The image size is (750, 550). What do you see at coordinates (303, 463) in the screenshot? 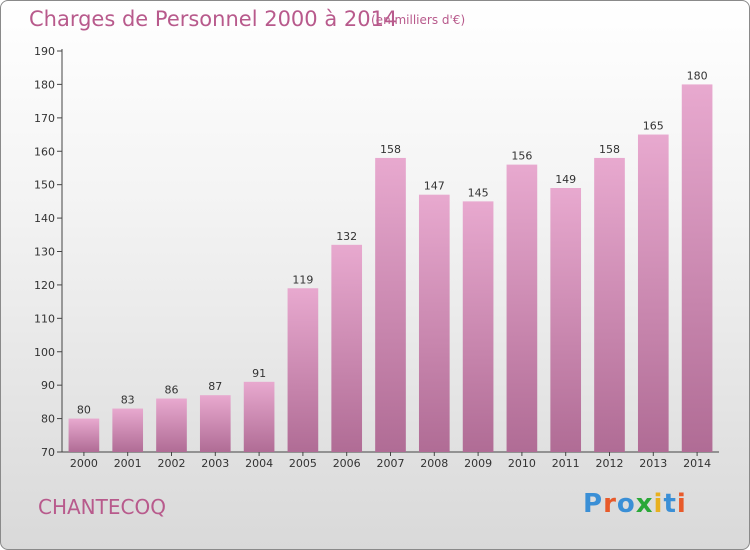
I see `x-tick-label: 2005` at bounding box center [303, 463].